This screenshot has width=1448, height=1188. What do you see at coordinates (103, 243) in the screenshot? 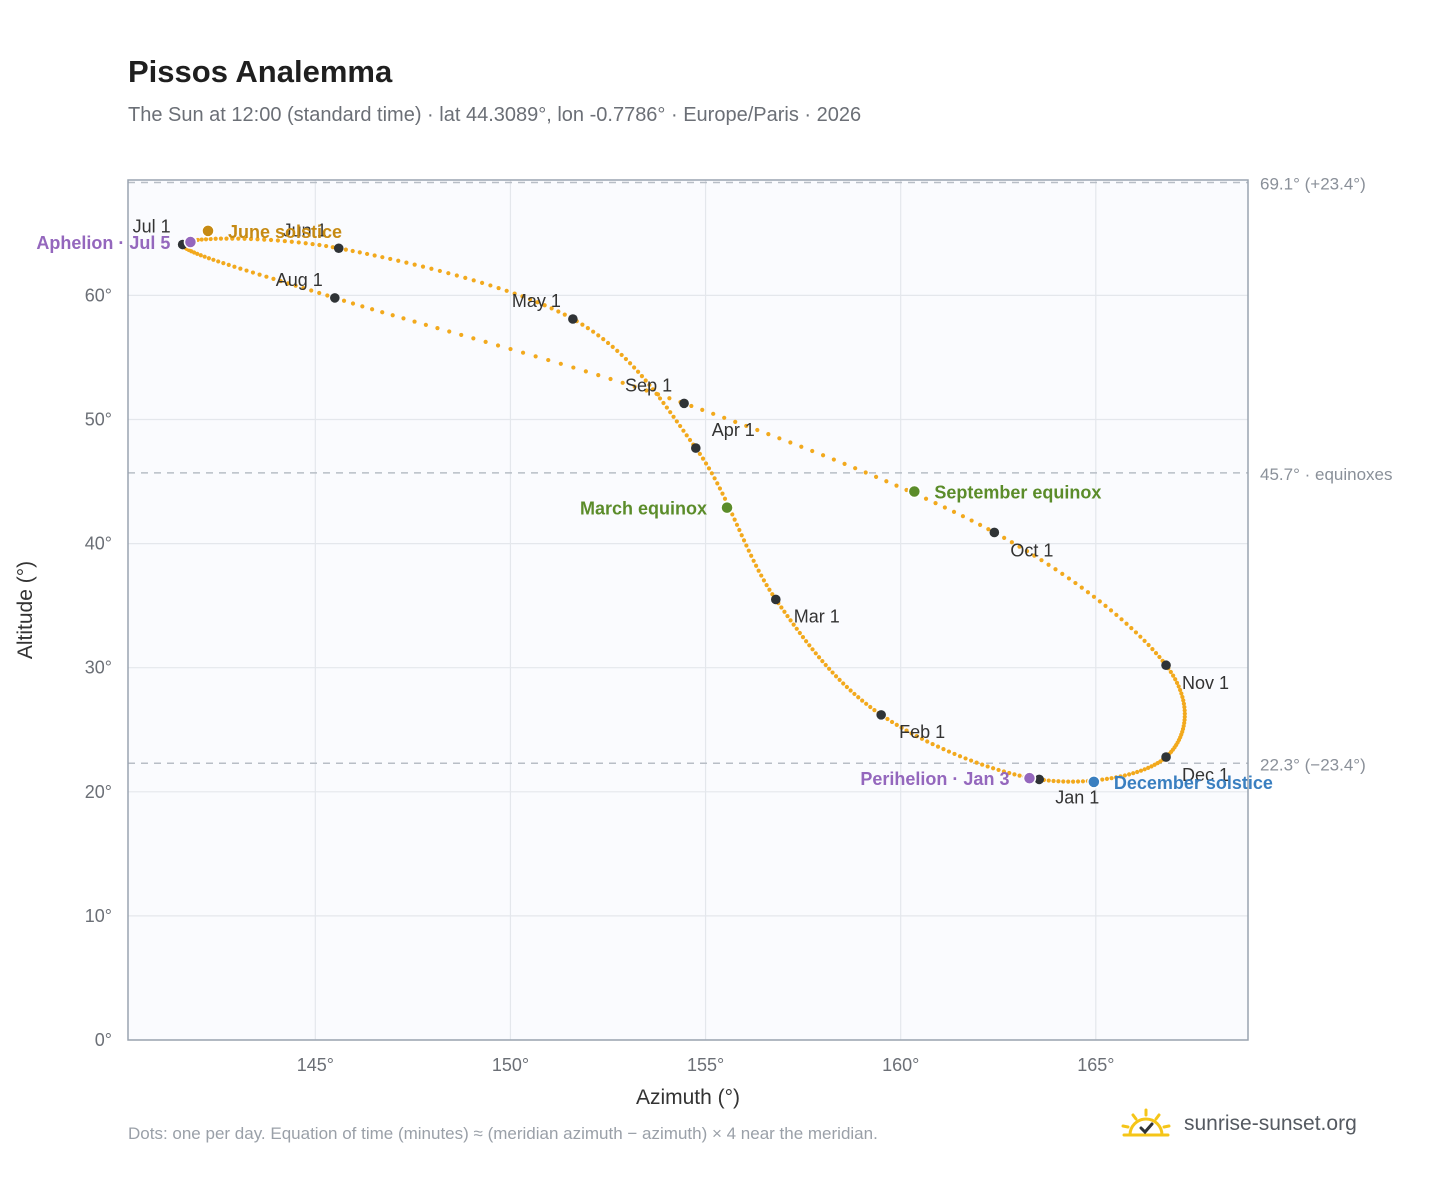
I see `event-label: Aphelion · Jul 5` at bounding box center [103, 243].